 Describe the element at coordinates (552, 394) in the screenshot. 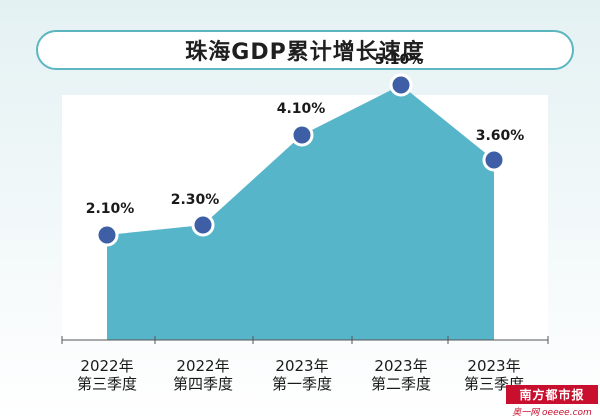

I see `watermark-logo-text: 南方都市报` at that location.